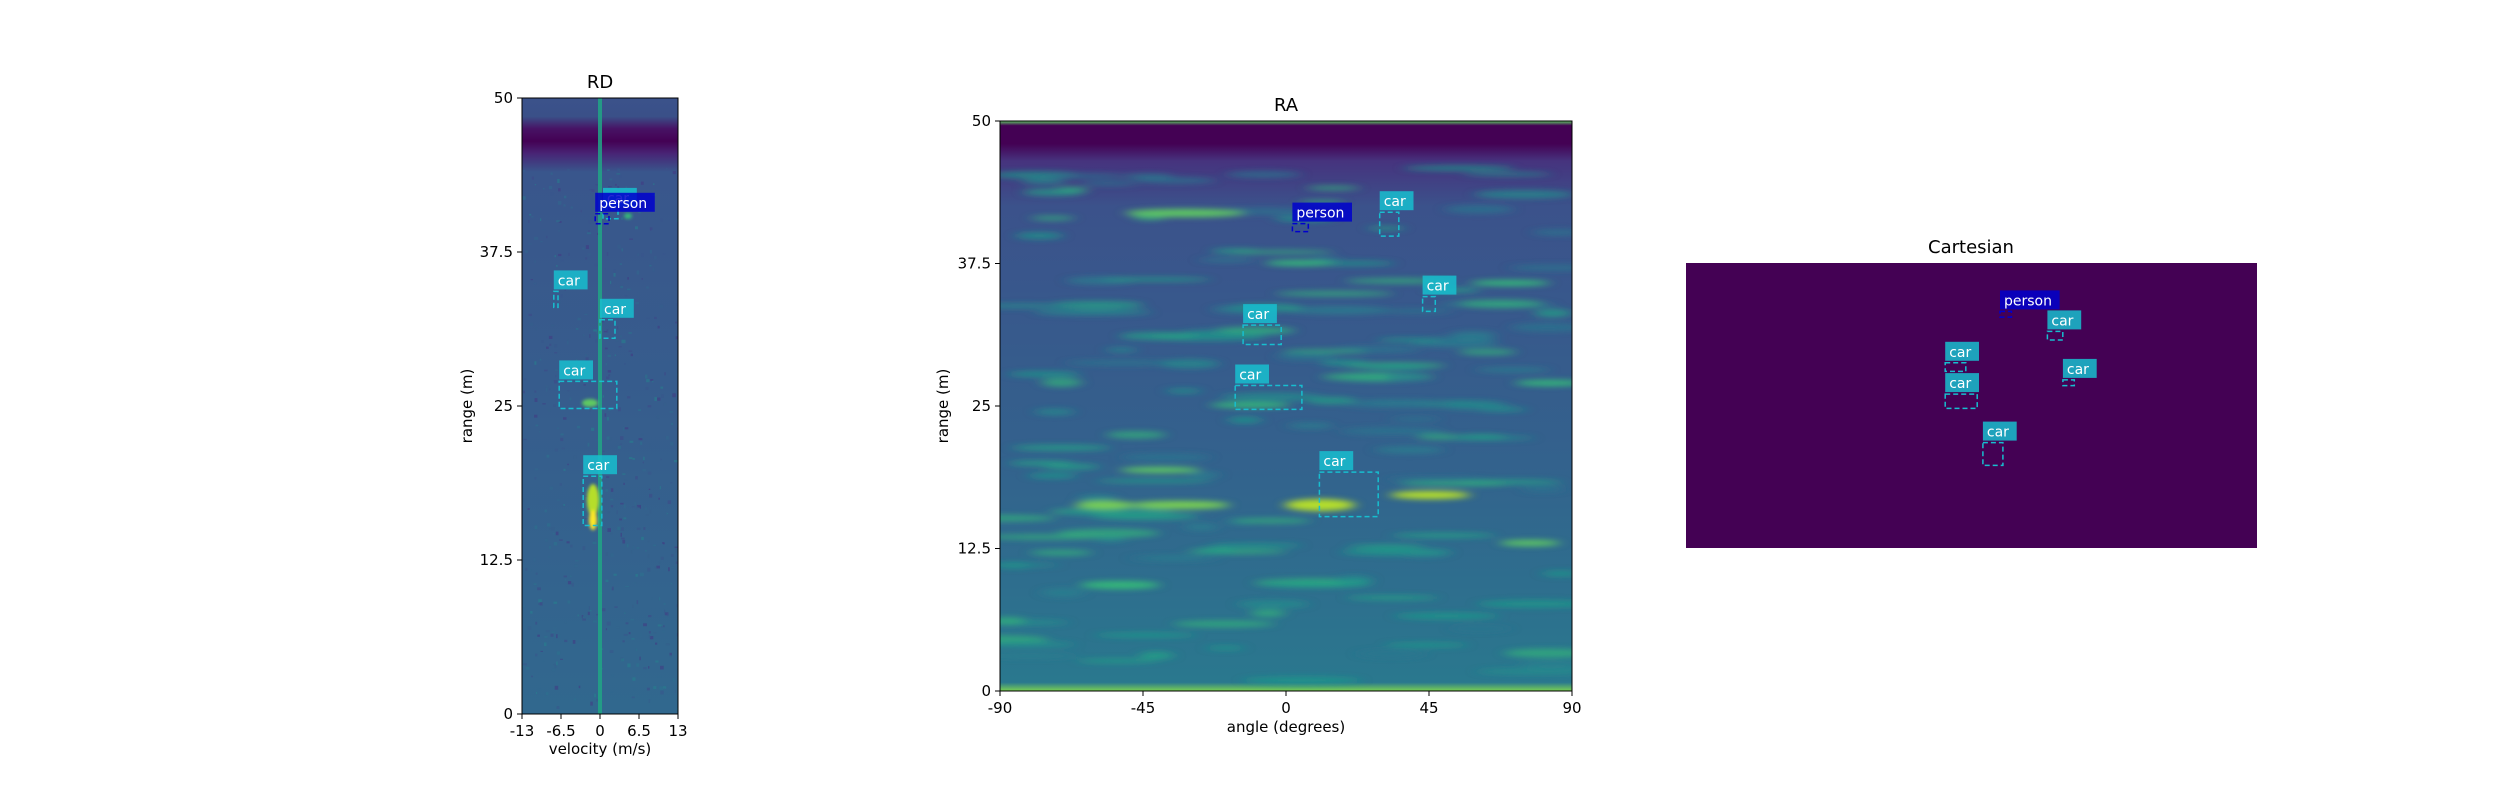  I want to click on rd-ylabel: range (m), so click(467, 406).